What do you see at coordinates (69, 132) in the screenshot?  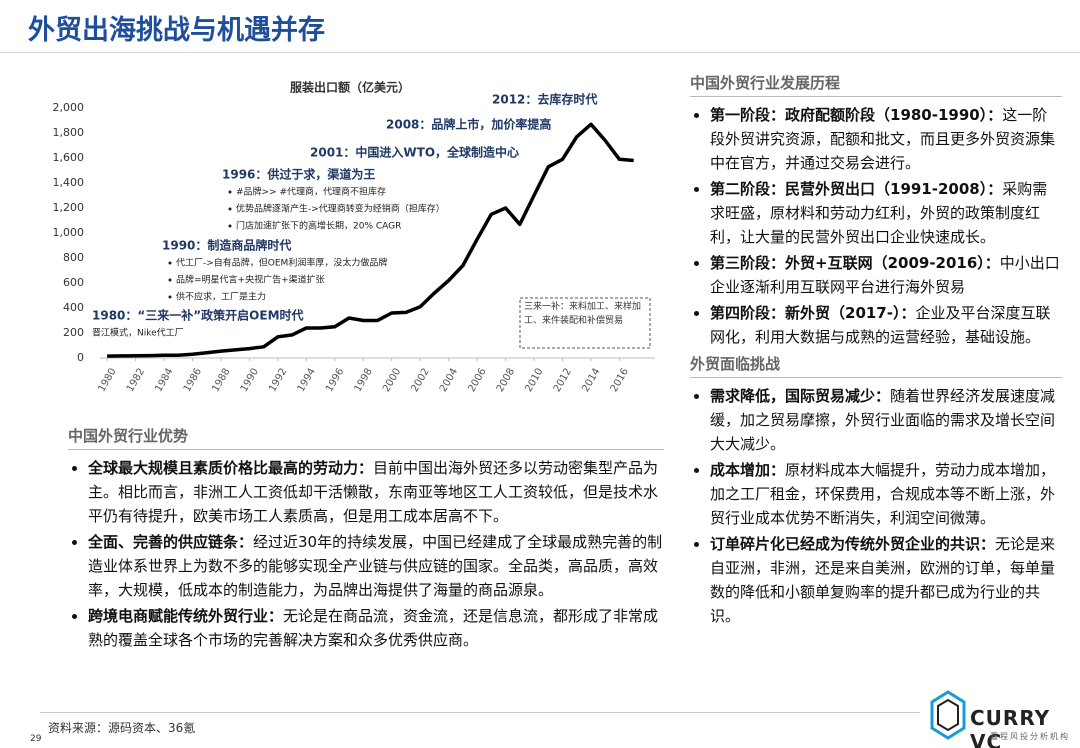 I see `y-tick-label: 1,800` at bounding box center [69, 132].